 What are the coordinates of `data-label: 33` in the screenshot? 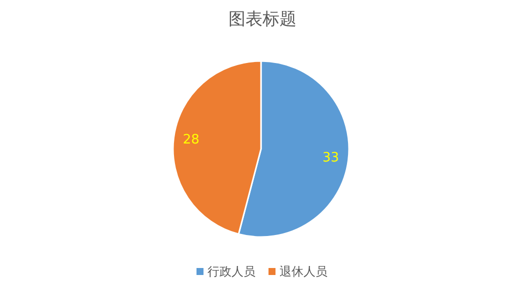 It's located at (331, 158).